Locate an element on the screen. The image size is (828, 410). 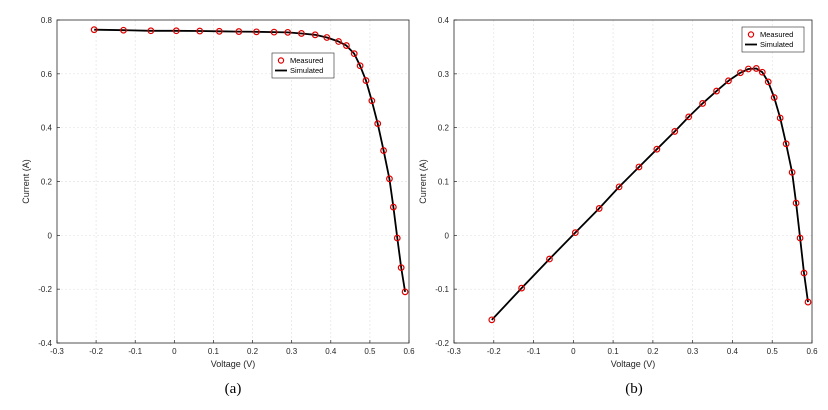
caption-b: (b) is located at coordinates (634, 389).